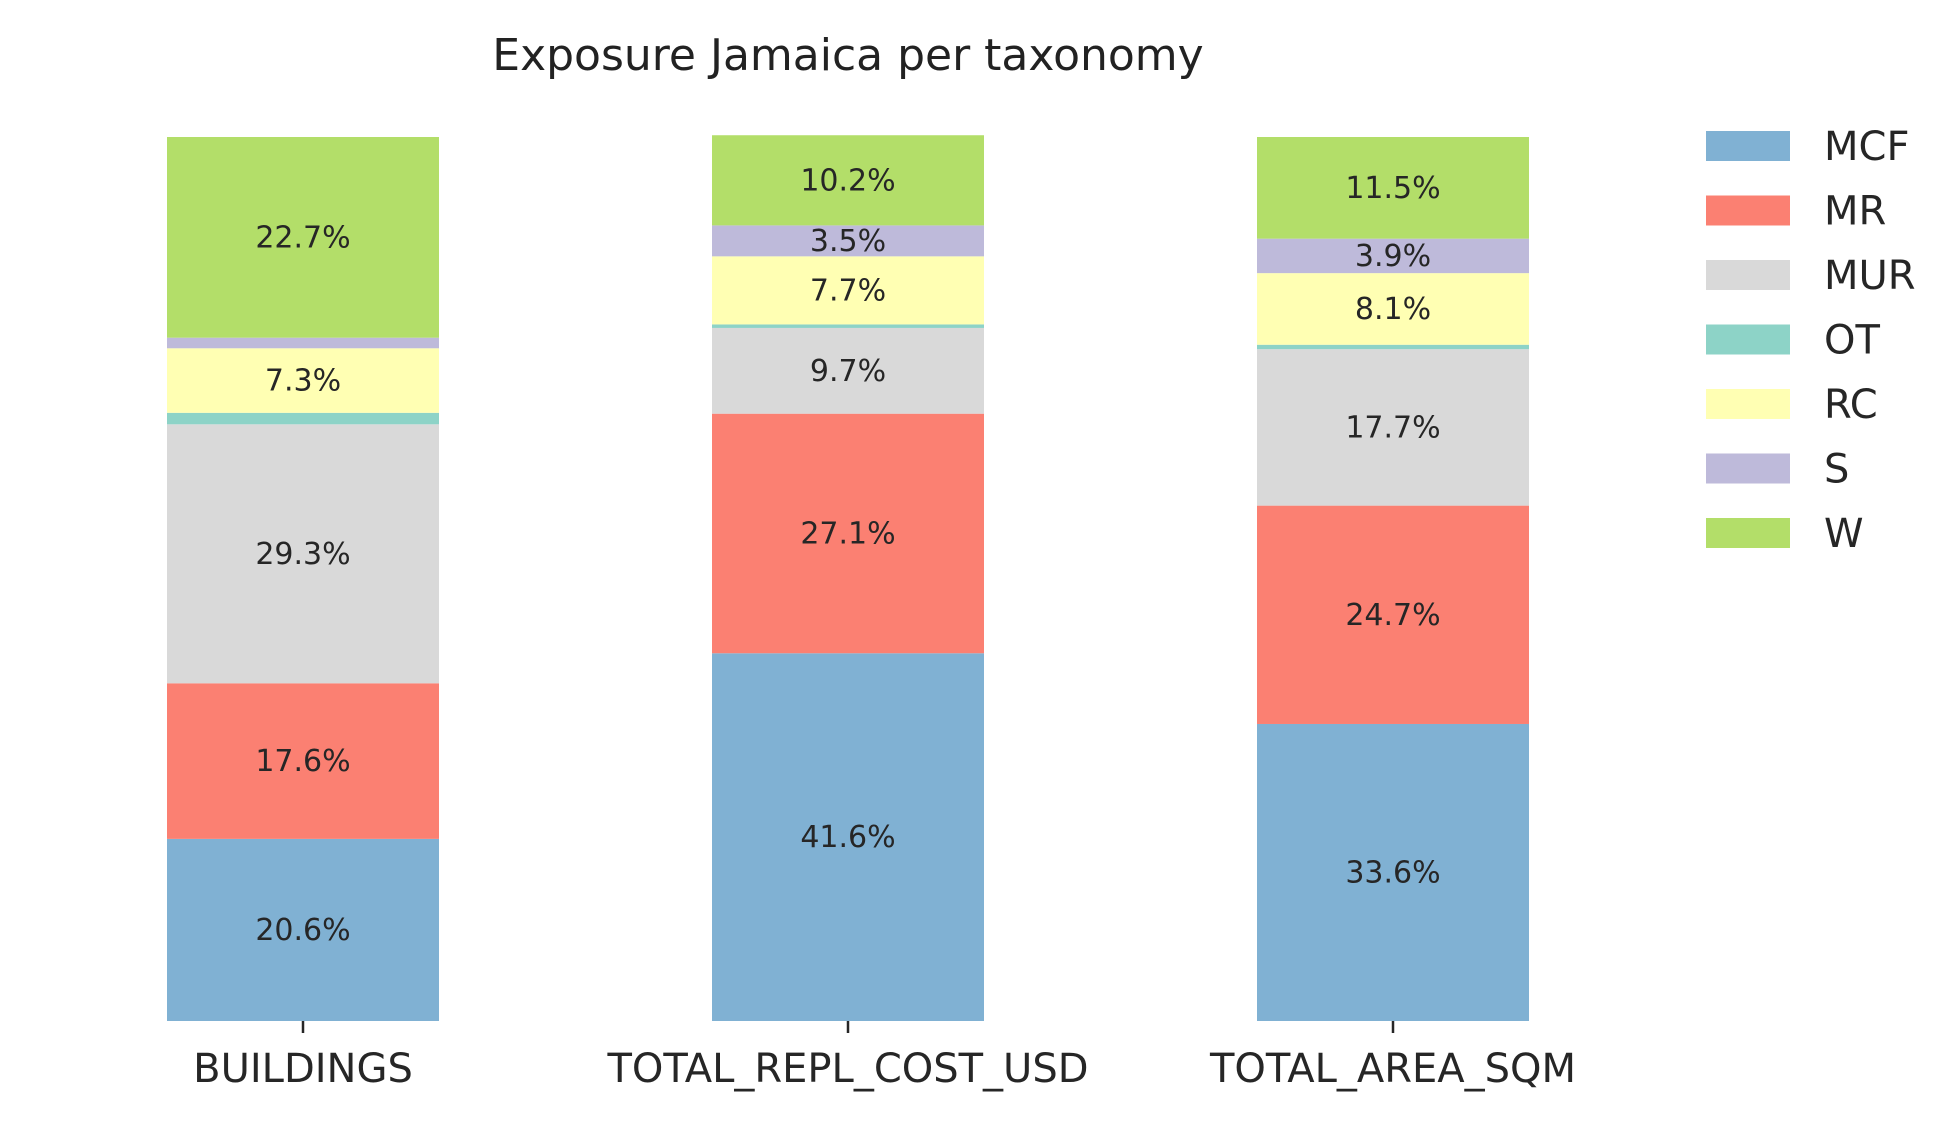  I want to click on data-label-buildings-rc: 7.3%, so click(303, 381).